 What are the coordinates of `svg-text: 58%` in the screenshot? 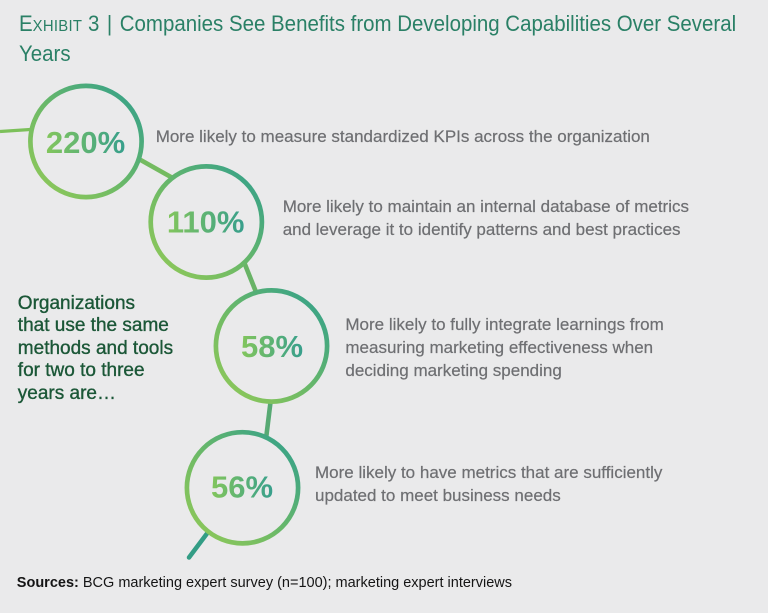 It's located at (272, 346).